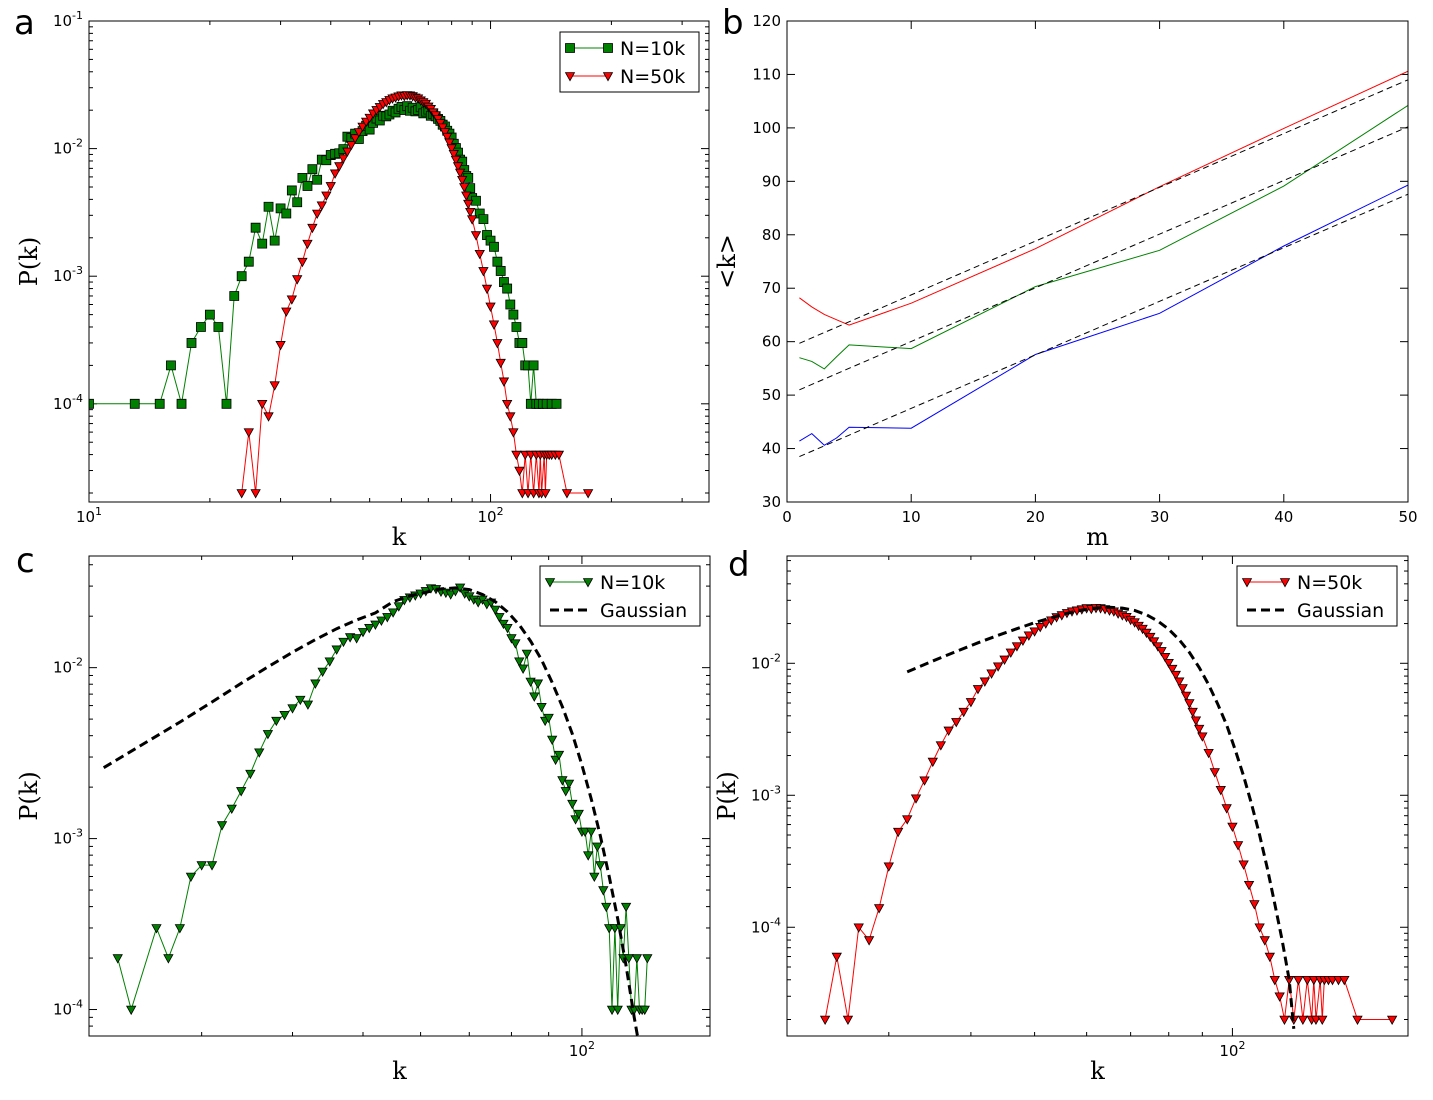 This screenshot has height=1100, width=1433. What do you see at coordinates (1329, 583) in the screenshot?
I see `legend-label: N=50k` at bounding box center [1329, 583].